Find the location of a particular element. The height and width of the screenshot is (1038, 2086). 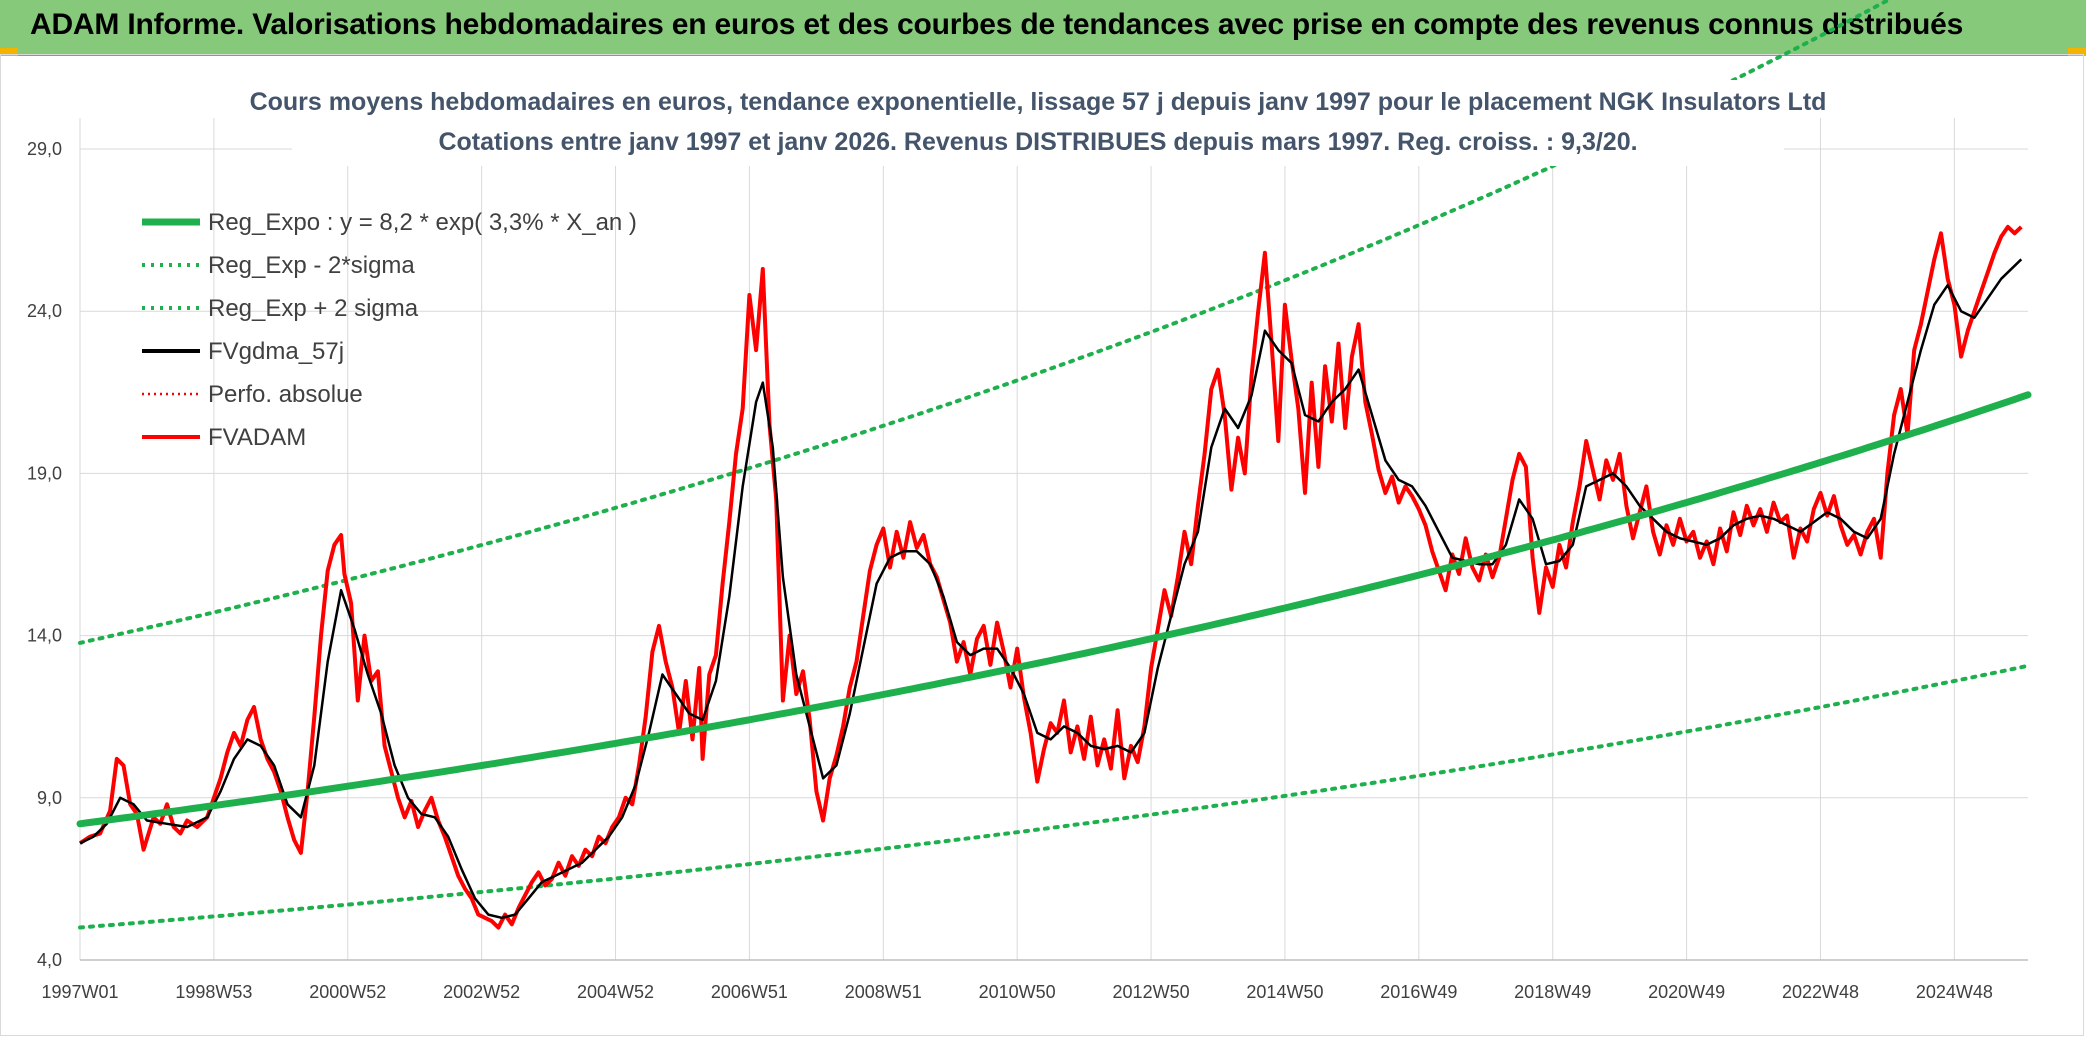

legend-label: Reg_Exp - 2*sigma is located at coordinates (311, 265).